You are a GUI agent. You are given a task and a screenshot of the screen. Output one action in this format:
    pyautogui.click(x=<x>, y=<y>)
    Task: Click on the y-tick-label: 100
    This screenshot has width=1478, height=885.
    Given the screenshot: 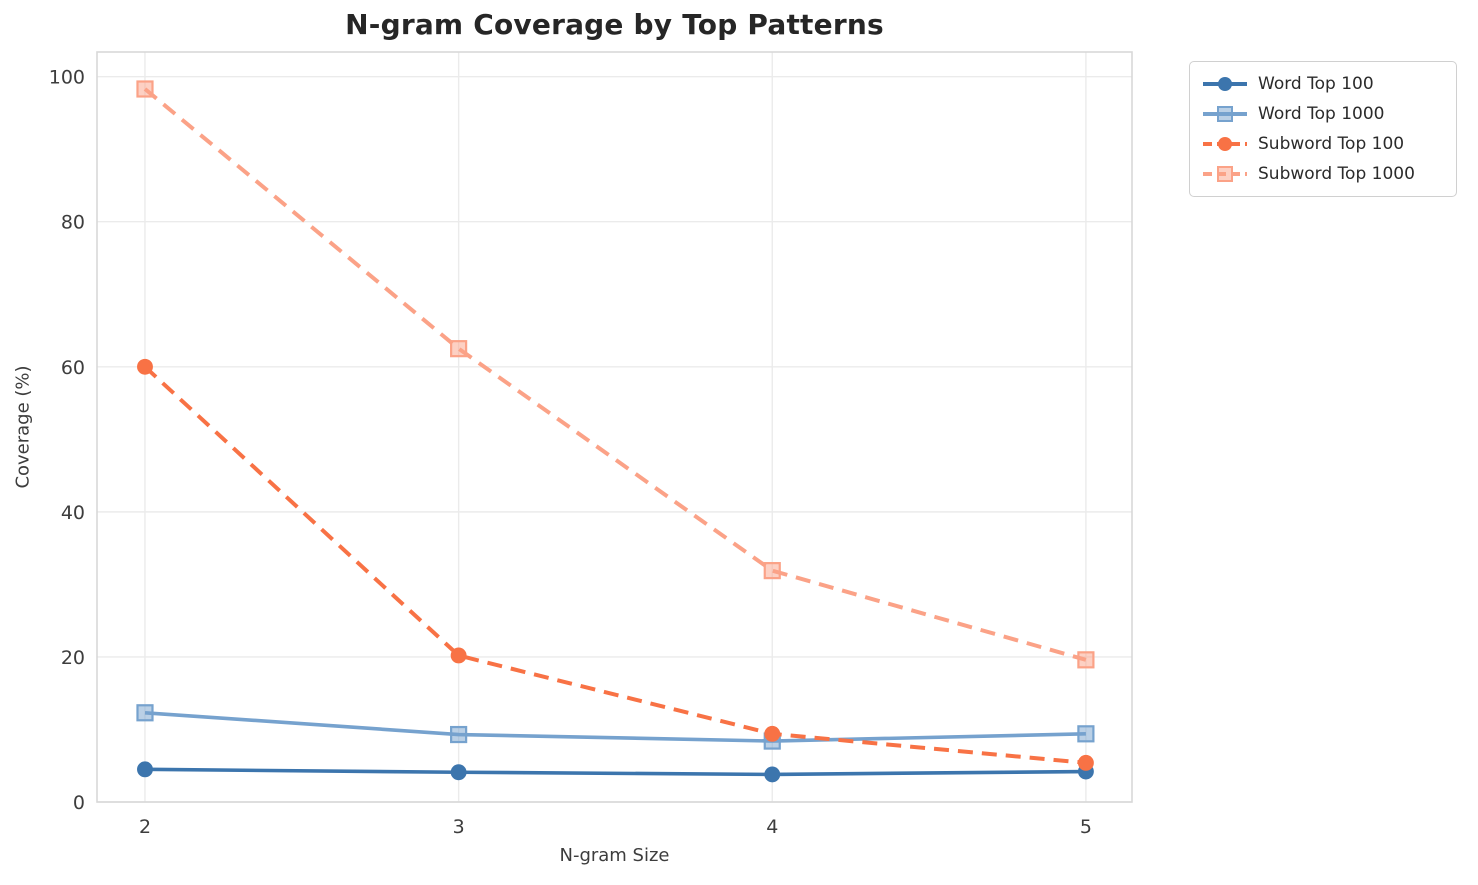 What is the action you would take?
    pyautogui.click(x=67, y=78)
    